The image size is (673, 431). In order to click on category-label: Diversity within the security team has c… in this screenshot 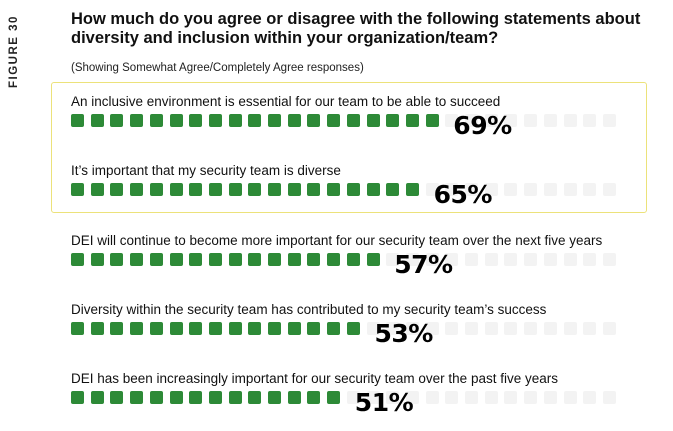, I will do `click(309, 309)`.